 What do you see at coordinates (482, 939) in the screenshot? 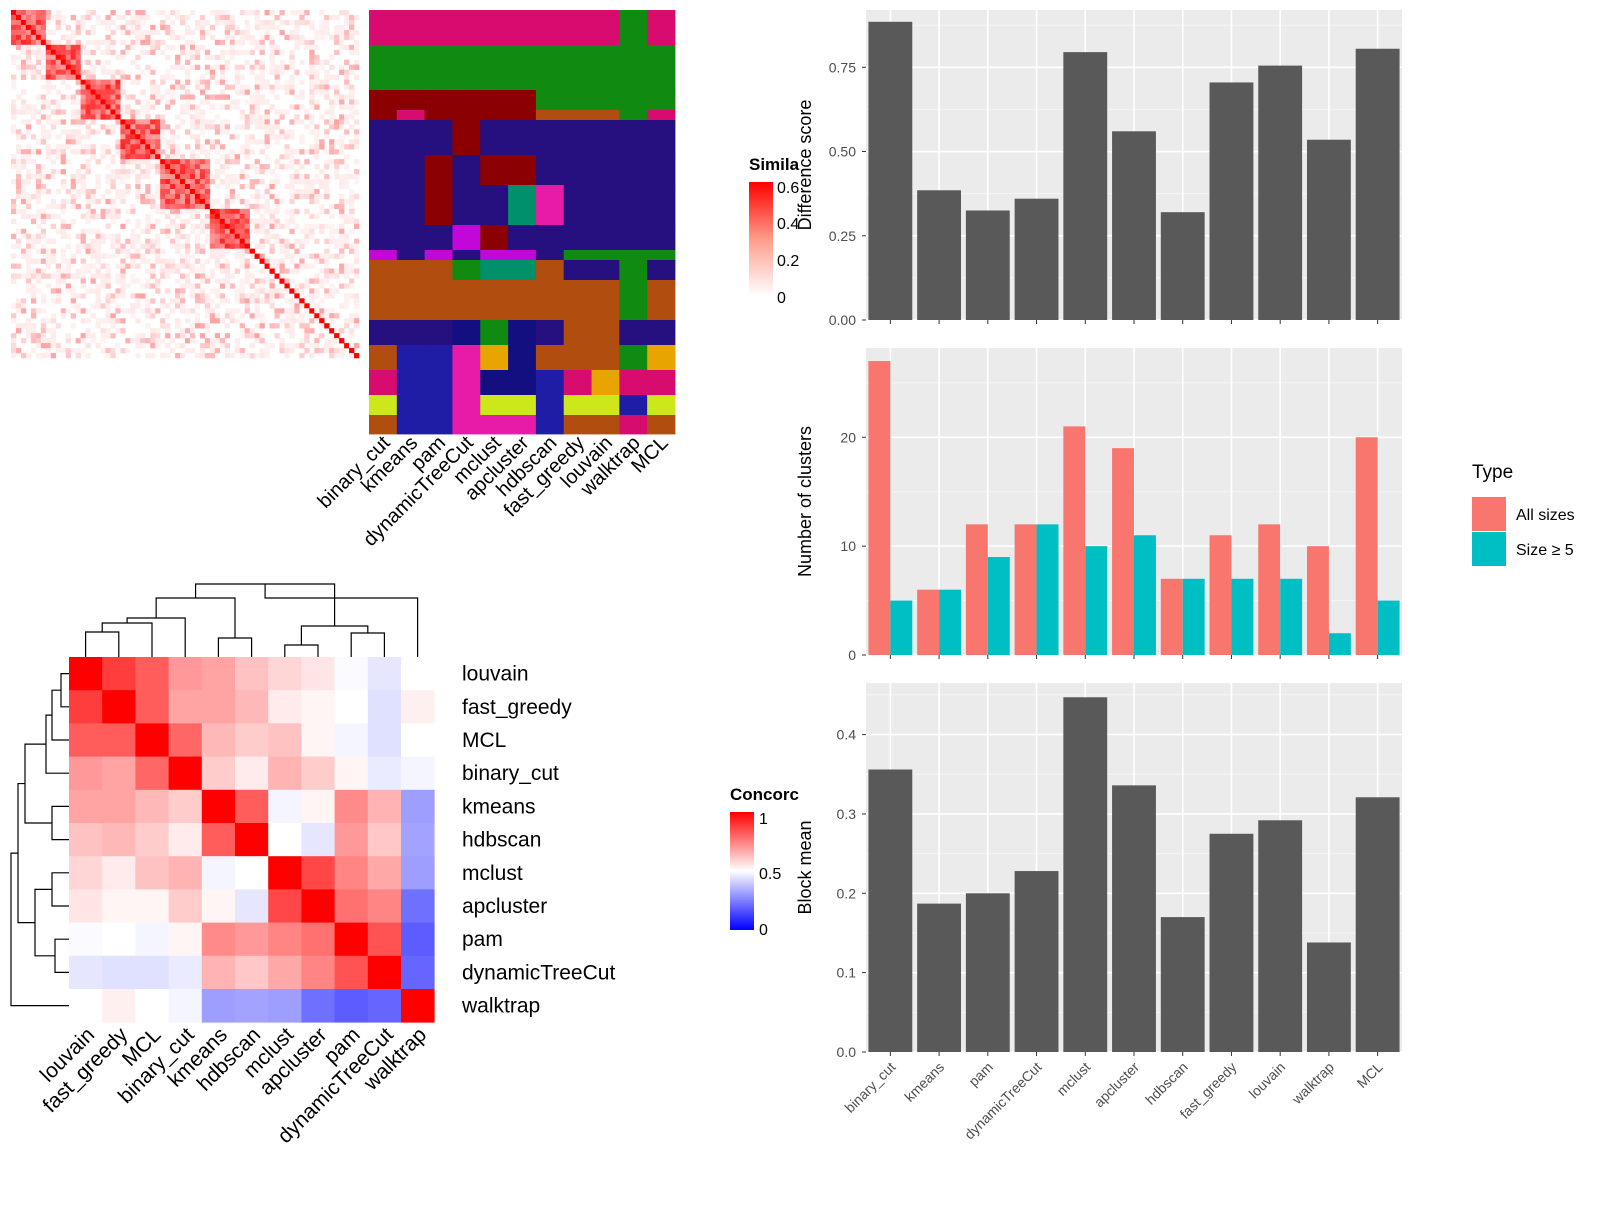
I see `concordance-row-label: pam` at bounding box center [482, 939].